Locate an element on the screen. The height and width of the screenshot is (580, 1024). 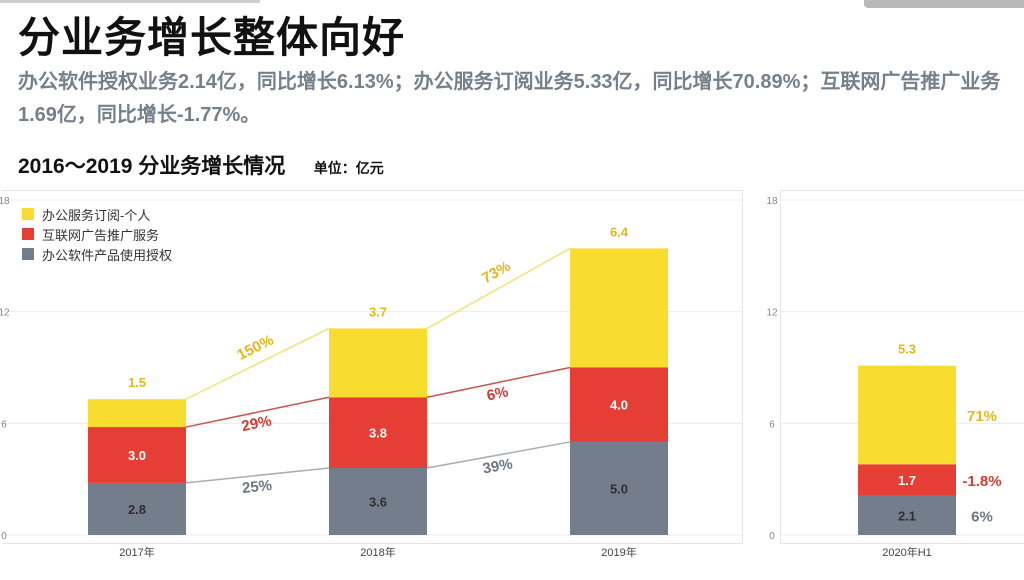
x-tick-label: 2019年 is located at coordinates (618, 552).